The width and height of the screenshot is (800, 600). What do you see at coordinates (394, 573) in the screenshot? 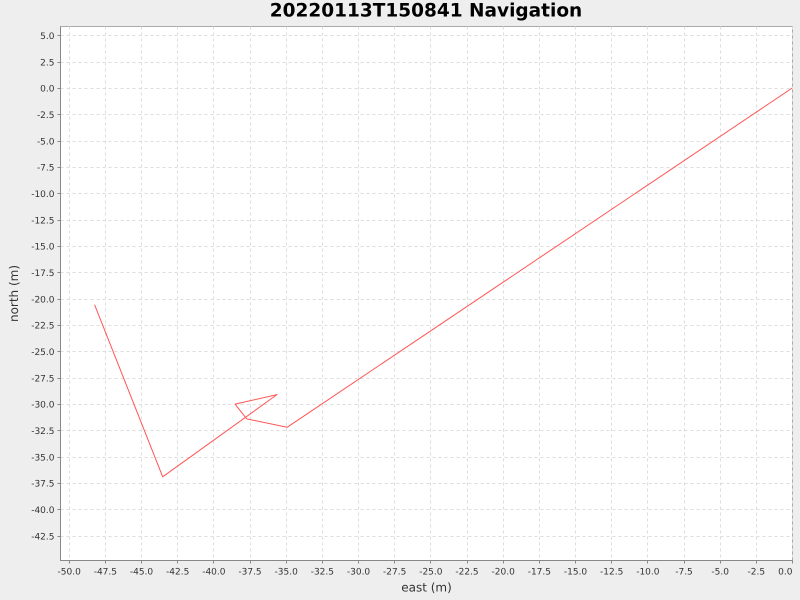
I see `x-tick-label: -27.5` at bounding box center [394, 573].